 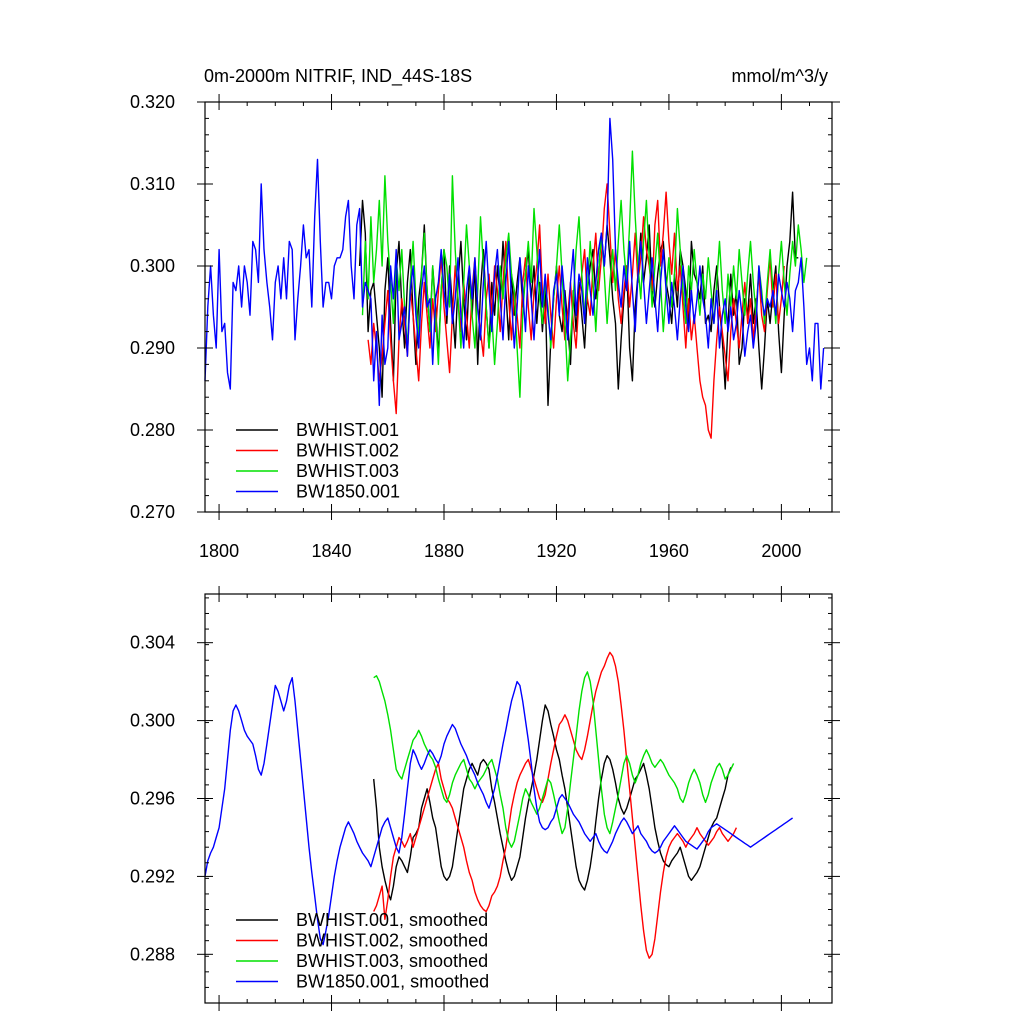 I want to click on legend-label: BWHIST.001, so click(x=347, y=430).